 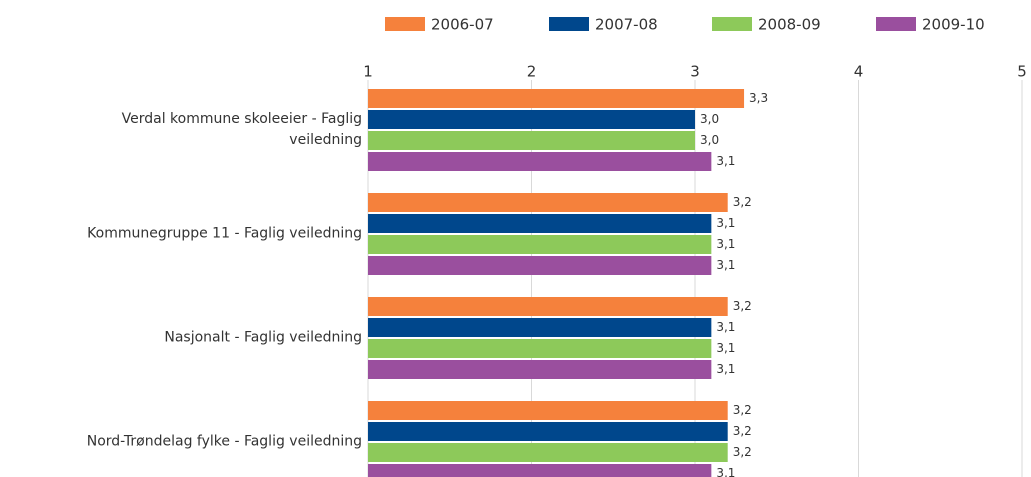 I want to click on x-tick-label: 4, so click(x=859, y=72).